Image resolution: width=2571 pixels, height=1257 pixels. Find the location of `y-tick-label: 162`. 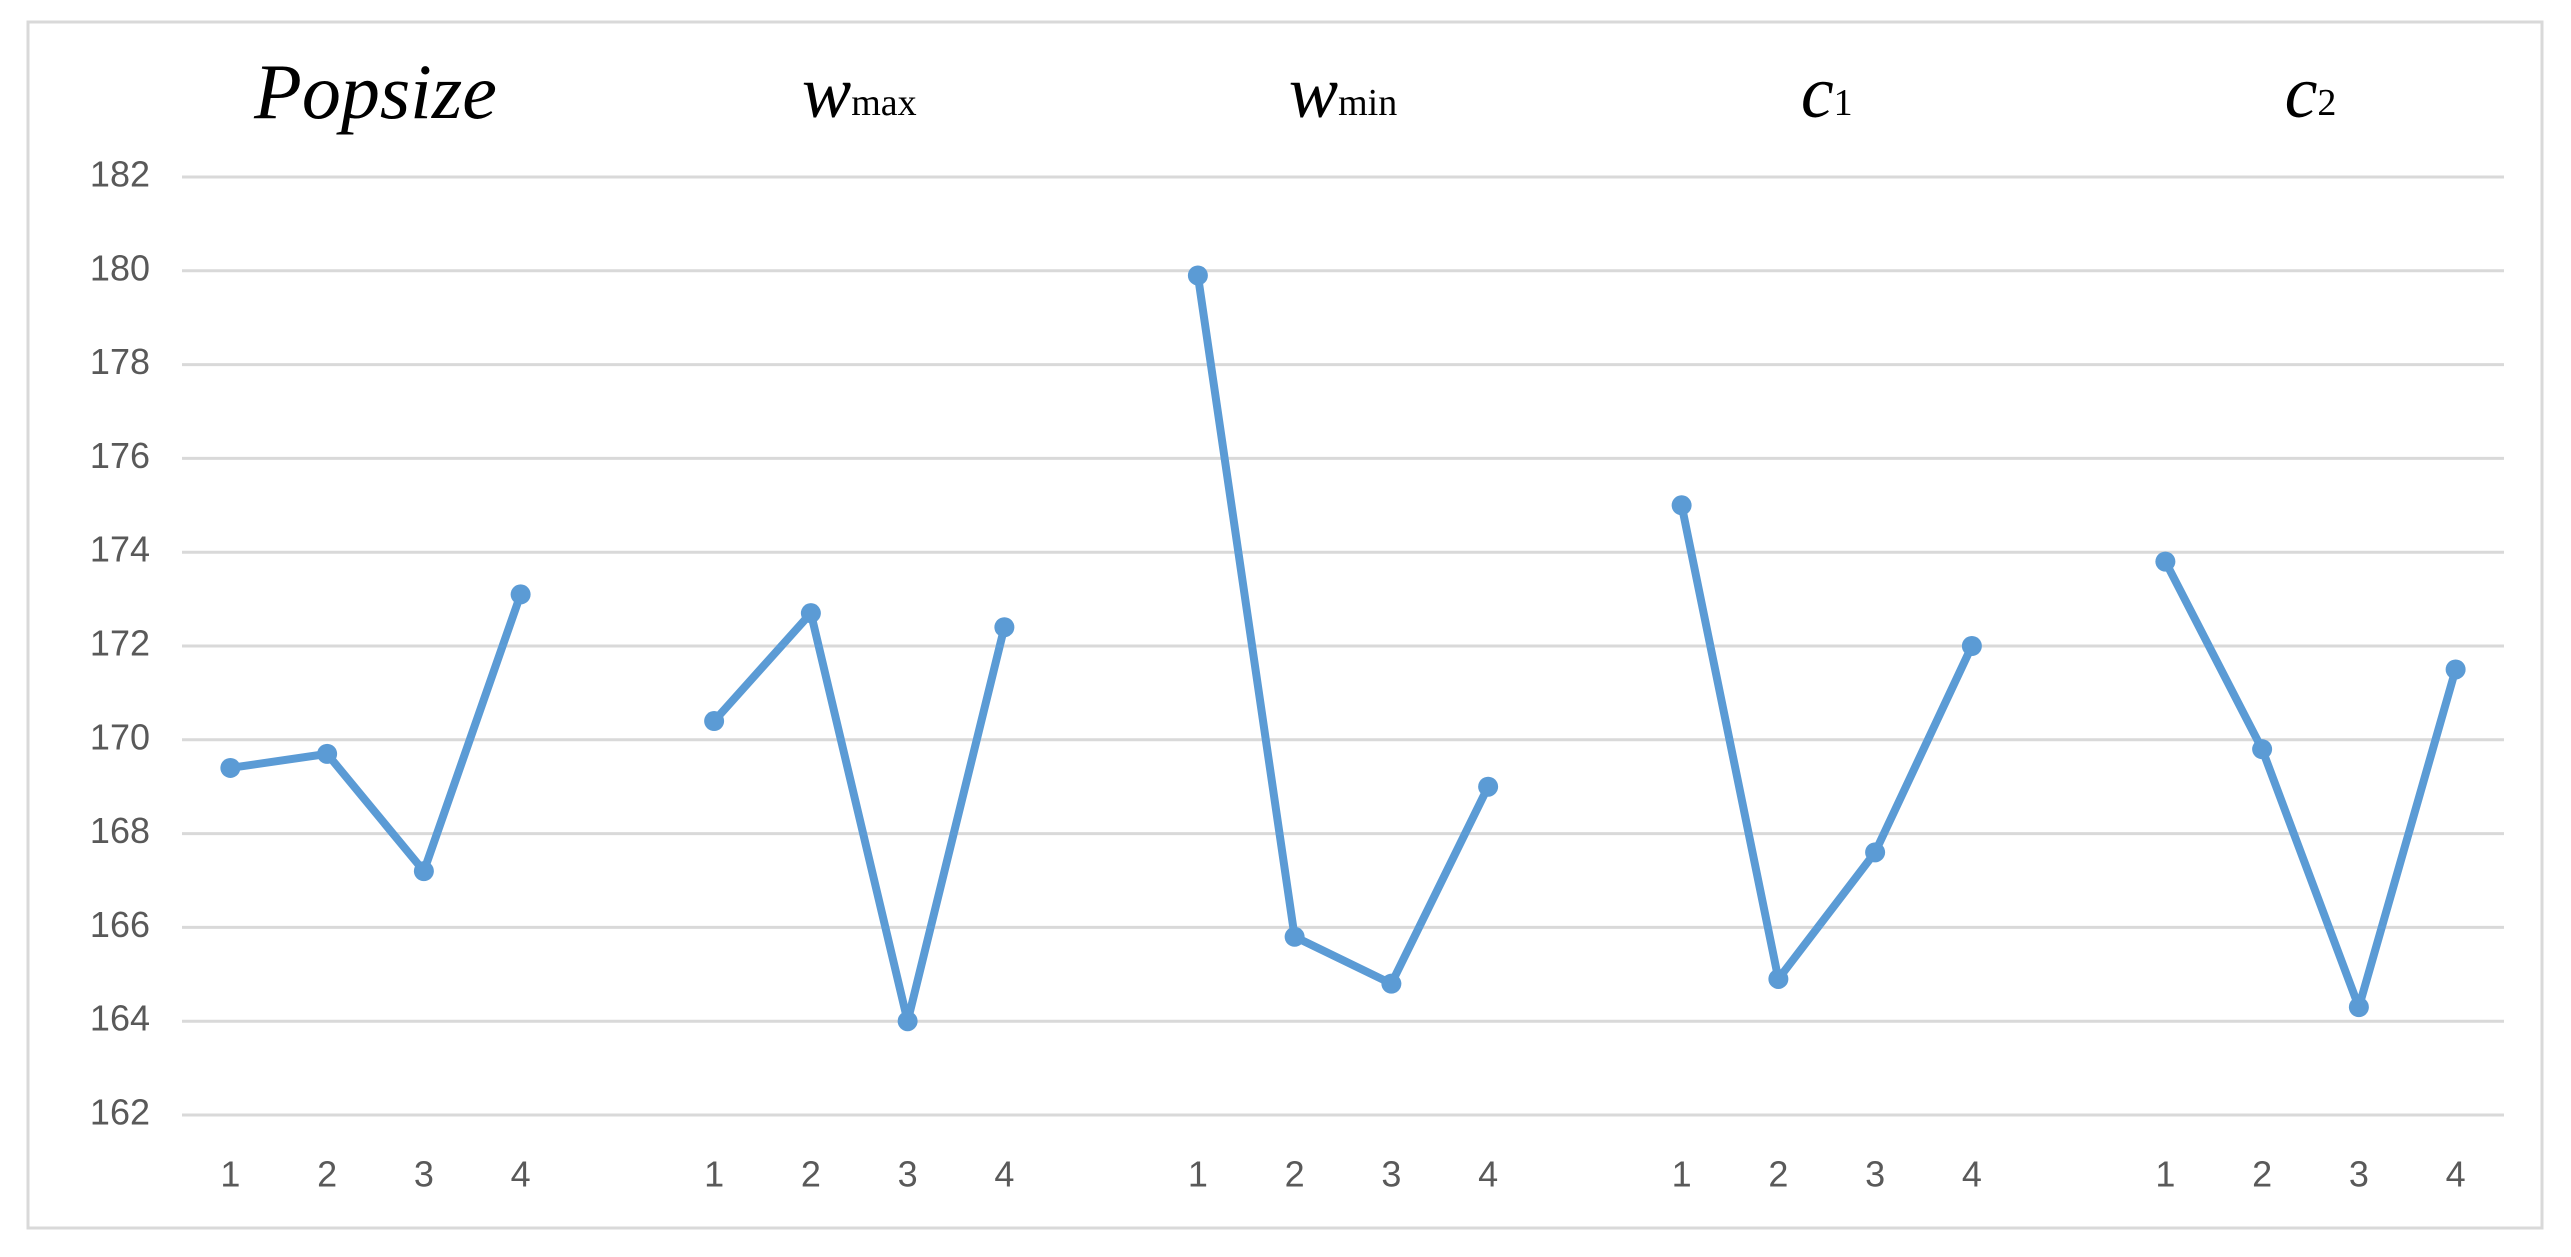

y-tick-label: 162 is located at coordinates (120, 1112).